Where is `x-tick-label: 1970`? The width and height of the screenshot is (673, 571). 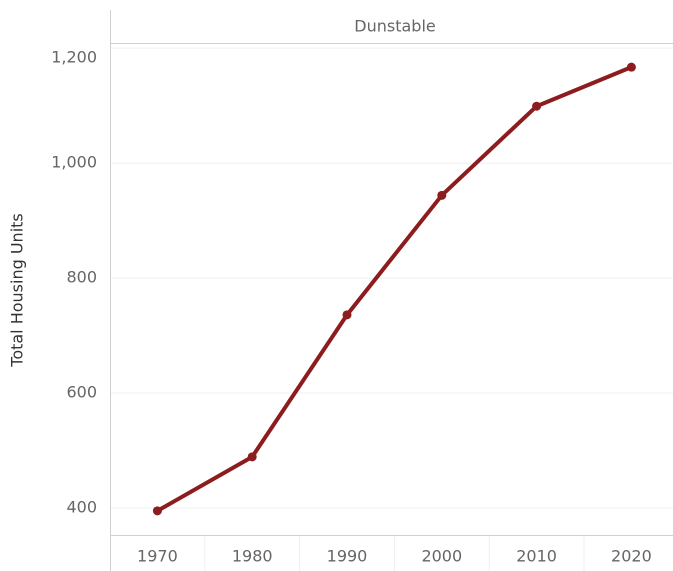 x-tick-label: 1970 is located at coordinates (157, 556).